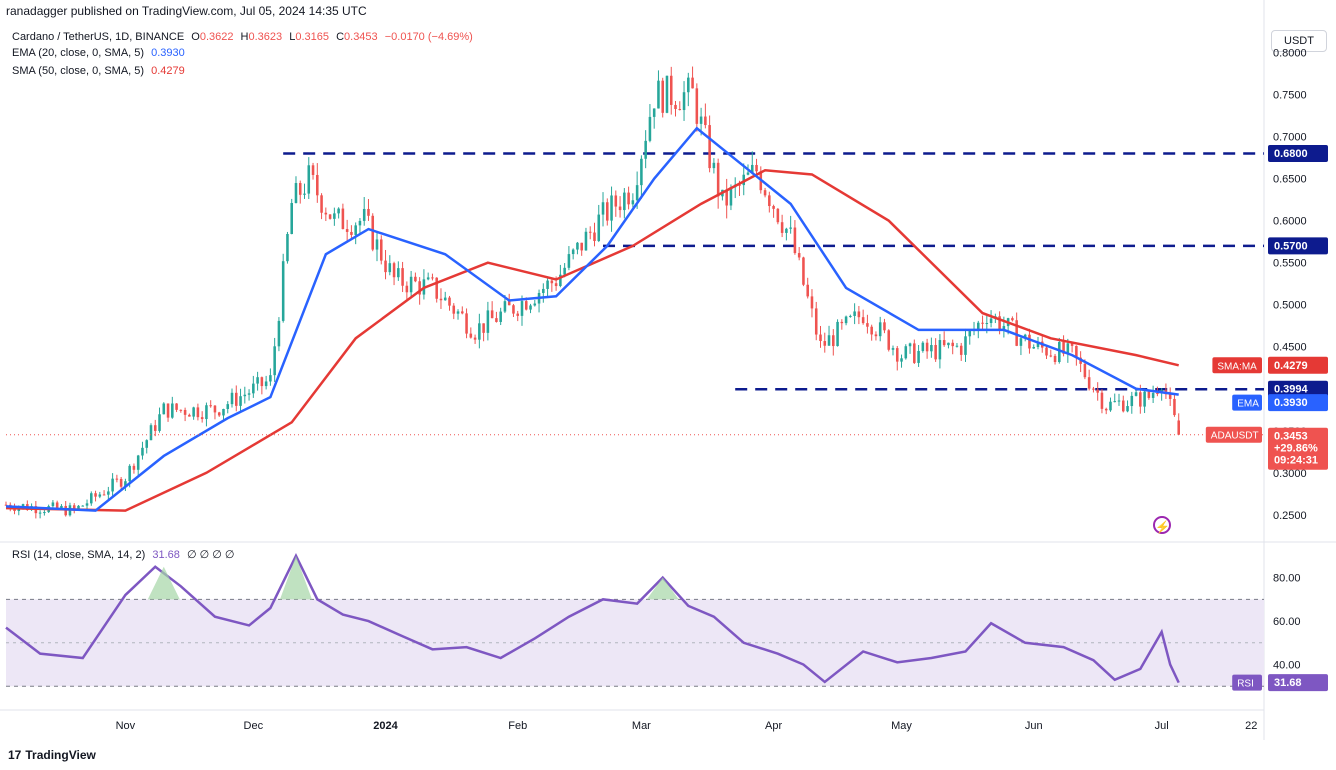 The height and width of the screenshot is (770, 1336). What do you see at coordinates (773, 726) in the screenshot?
I see `time-tick-label: Apr` at bounding box center [773, 726].